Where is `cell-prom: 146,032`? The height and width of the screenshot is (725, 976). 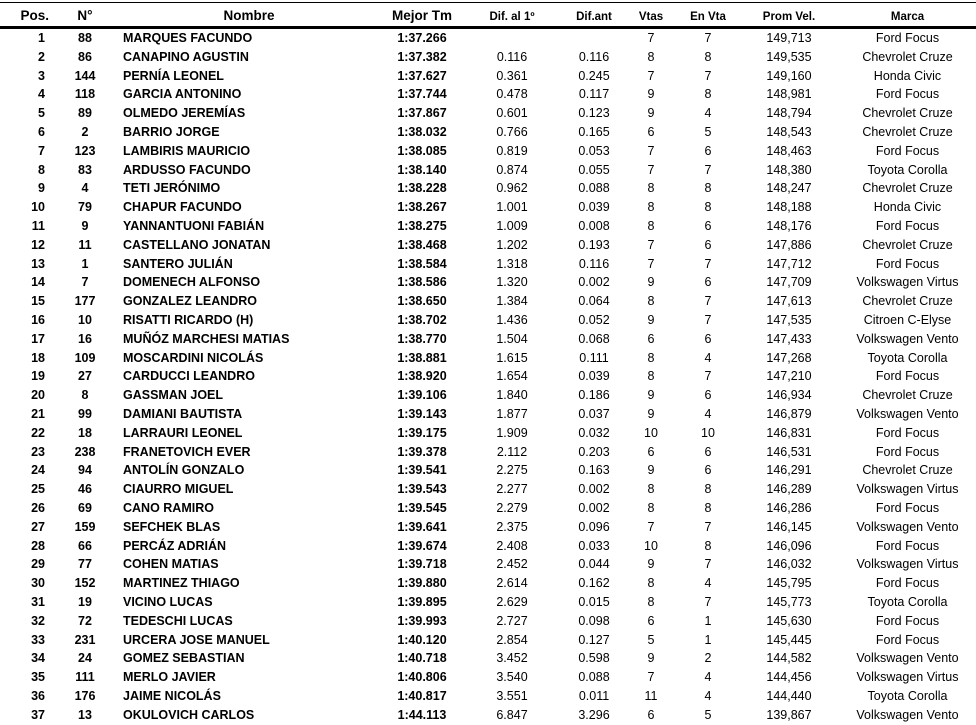 cell-prom: 146,032 is located at coordinates (789, 564).